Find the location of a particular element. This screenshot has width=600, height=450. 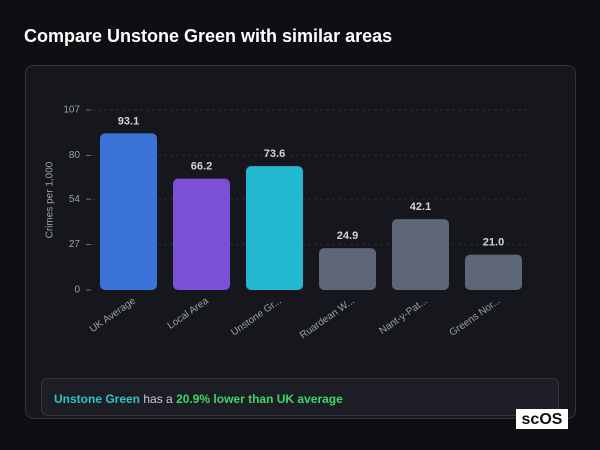

y-tick-label: 0 is located at coordinates (77, 290).